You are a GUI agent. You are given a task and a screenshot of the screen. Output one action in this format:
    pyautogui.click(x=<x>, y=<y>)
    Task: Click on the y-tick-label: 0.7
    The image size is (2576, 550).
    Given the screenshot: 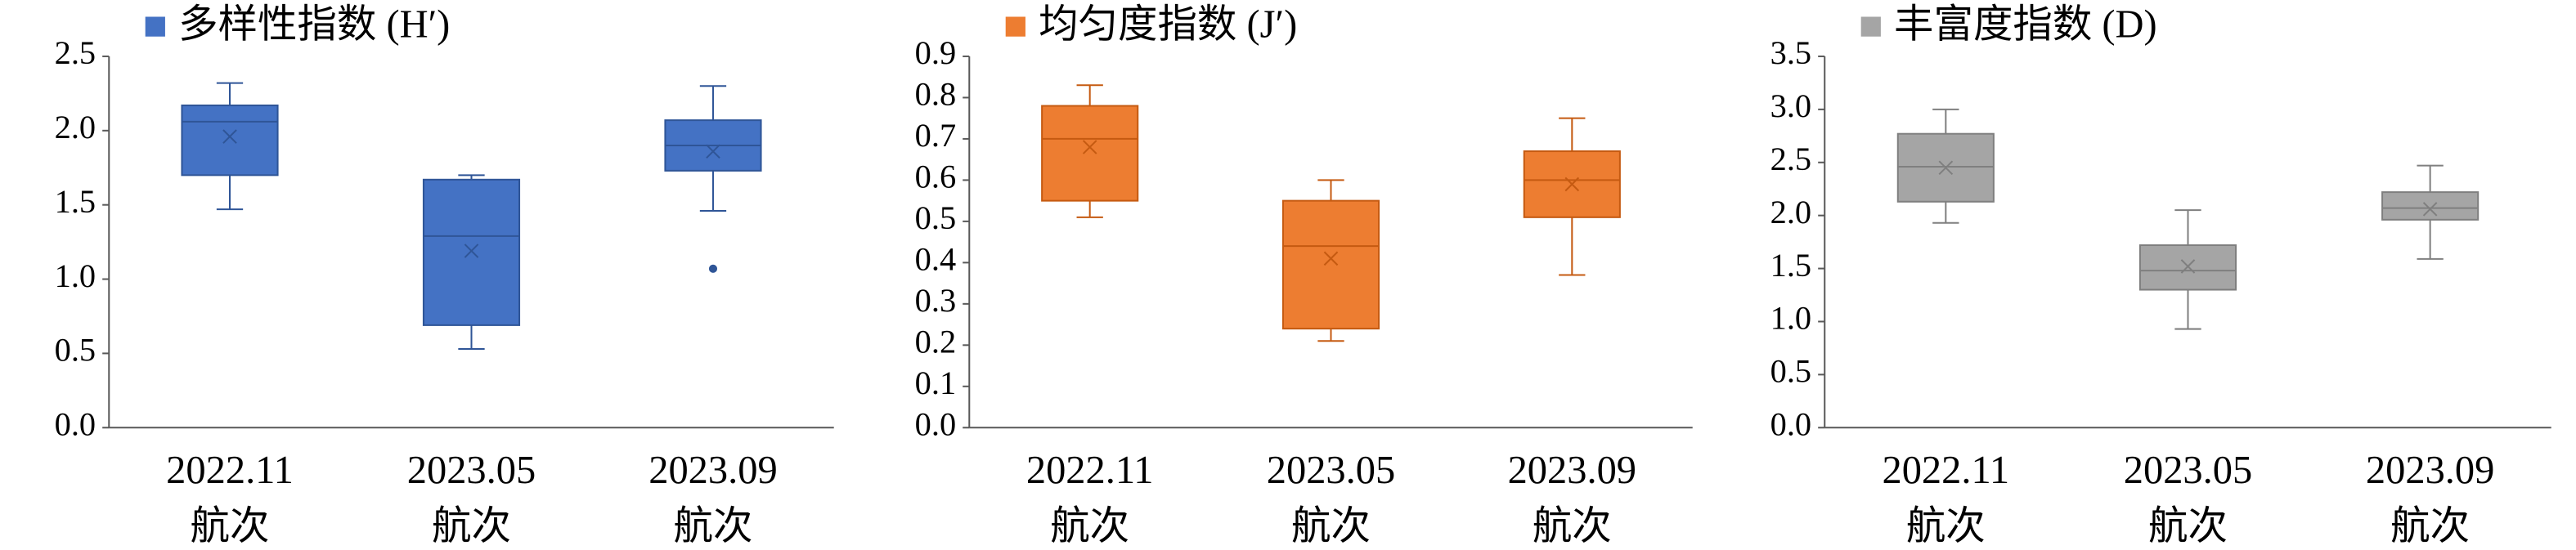 What is the action you would take?
    pyautogui.click(x=935, y=135)
    